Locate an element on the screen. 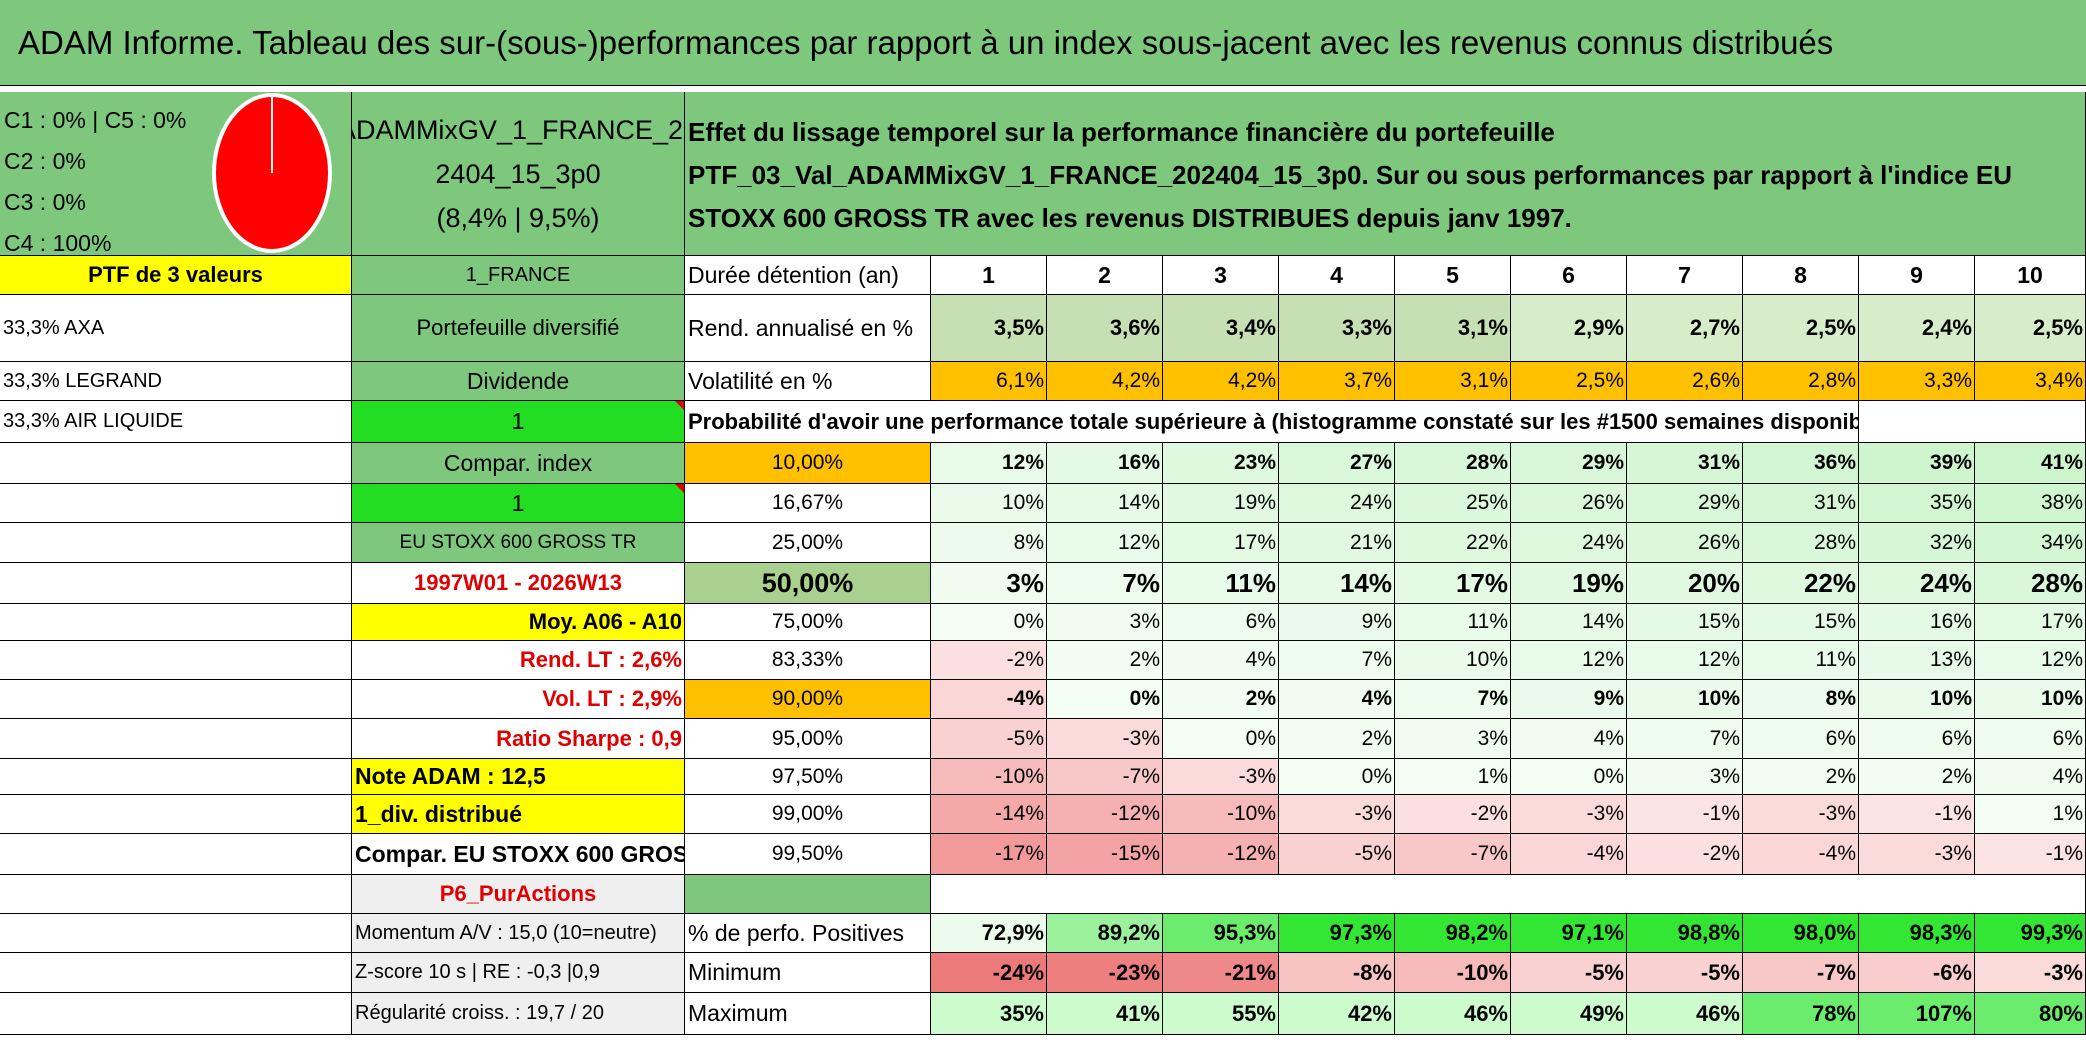 This screenshot has height=1044, width=2086. rend-value: 3,5% is located at coordinates (989, 328).